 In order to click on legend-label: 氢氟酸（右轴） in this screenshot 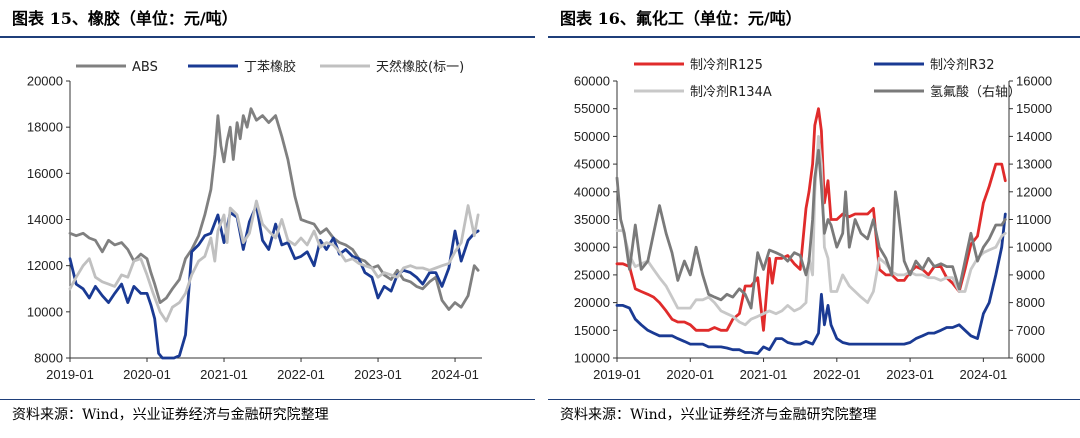, I will do `click(975, 92)`.